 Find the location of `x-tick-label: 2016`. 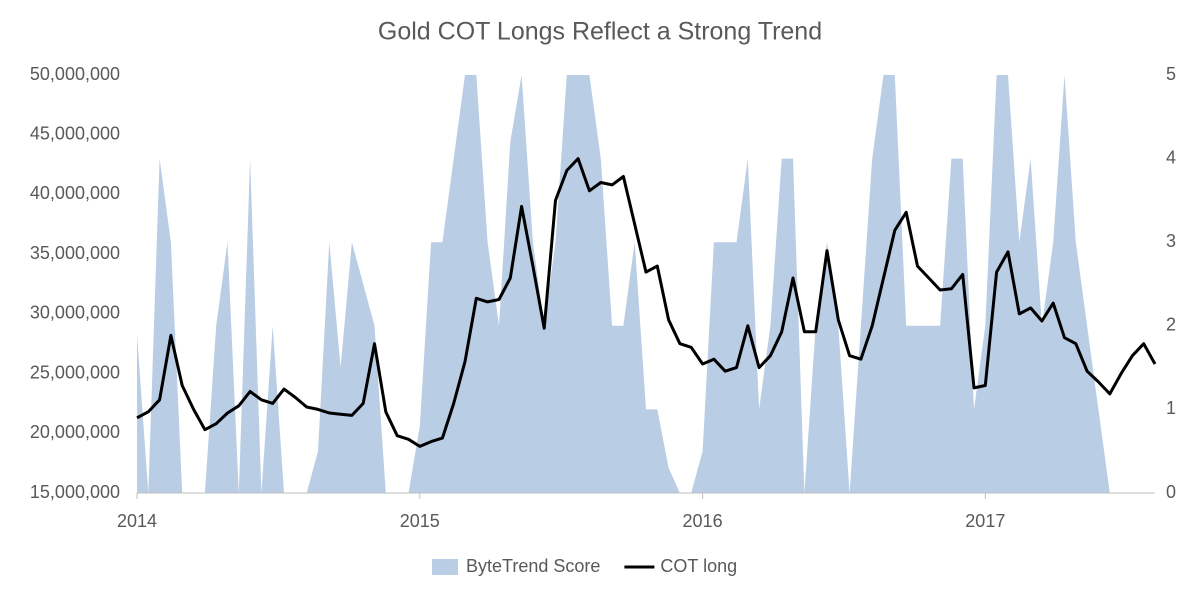

x-tick-label: 2016 is located at coordinates (703, 521).